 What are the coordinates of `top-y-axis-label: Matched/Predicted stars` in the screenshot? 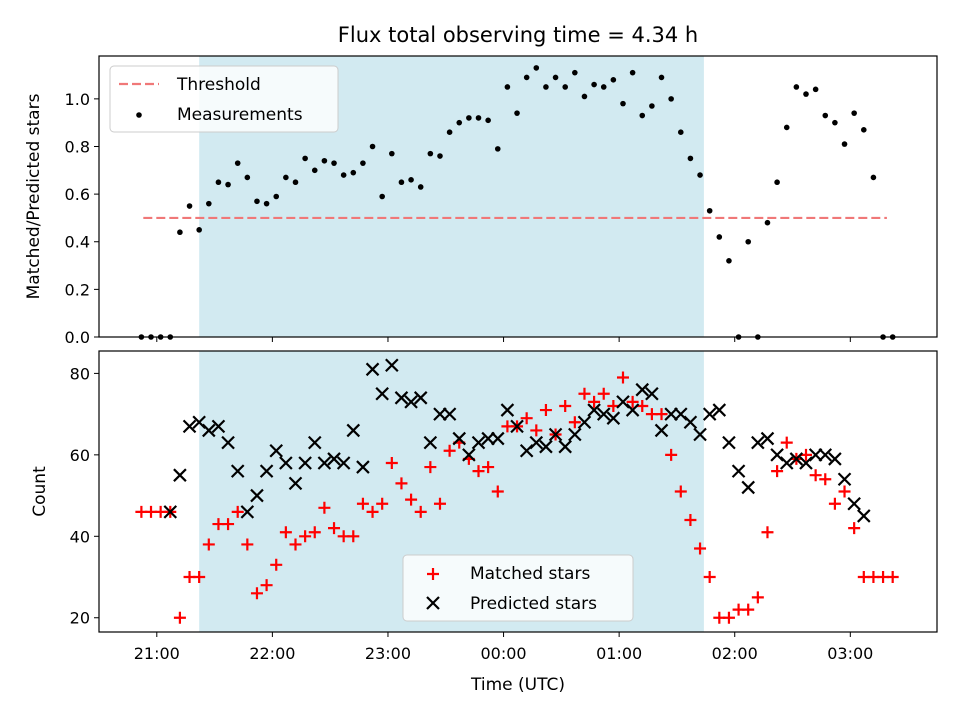 It's located at (34, 196).